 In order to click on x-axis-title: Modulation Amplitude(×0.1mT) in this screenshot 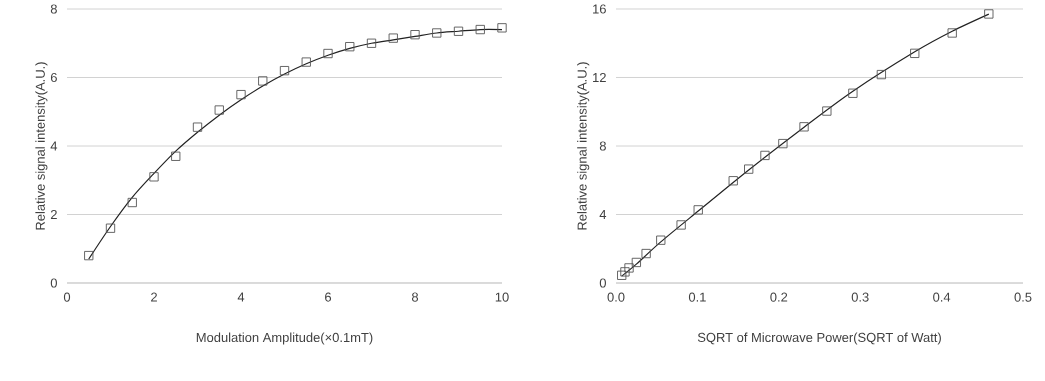, I will do `click(284, 338)`.